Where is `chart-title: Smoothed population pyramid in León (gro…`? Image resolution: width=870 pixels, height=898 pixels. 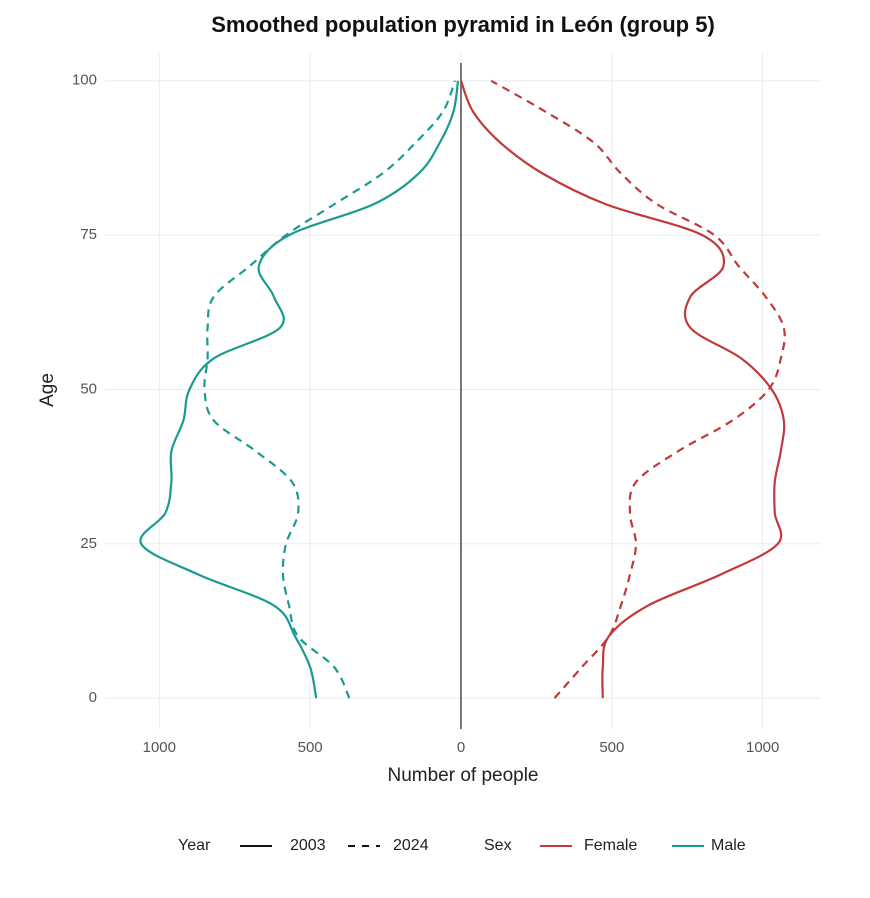 chart-title: Smoothed population pyramid in León (gro… is located at coordinates (463, 24).